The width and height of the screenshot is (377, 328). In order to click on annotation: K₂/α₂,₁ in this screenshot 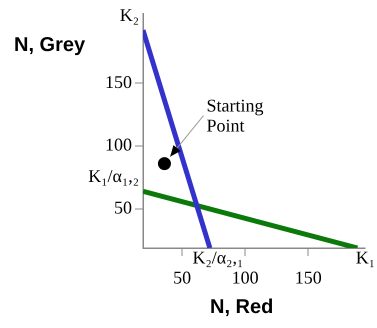, I will do `click(218, 258)`.